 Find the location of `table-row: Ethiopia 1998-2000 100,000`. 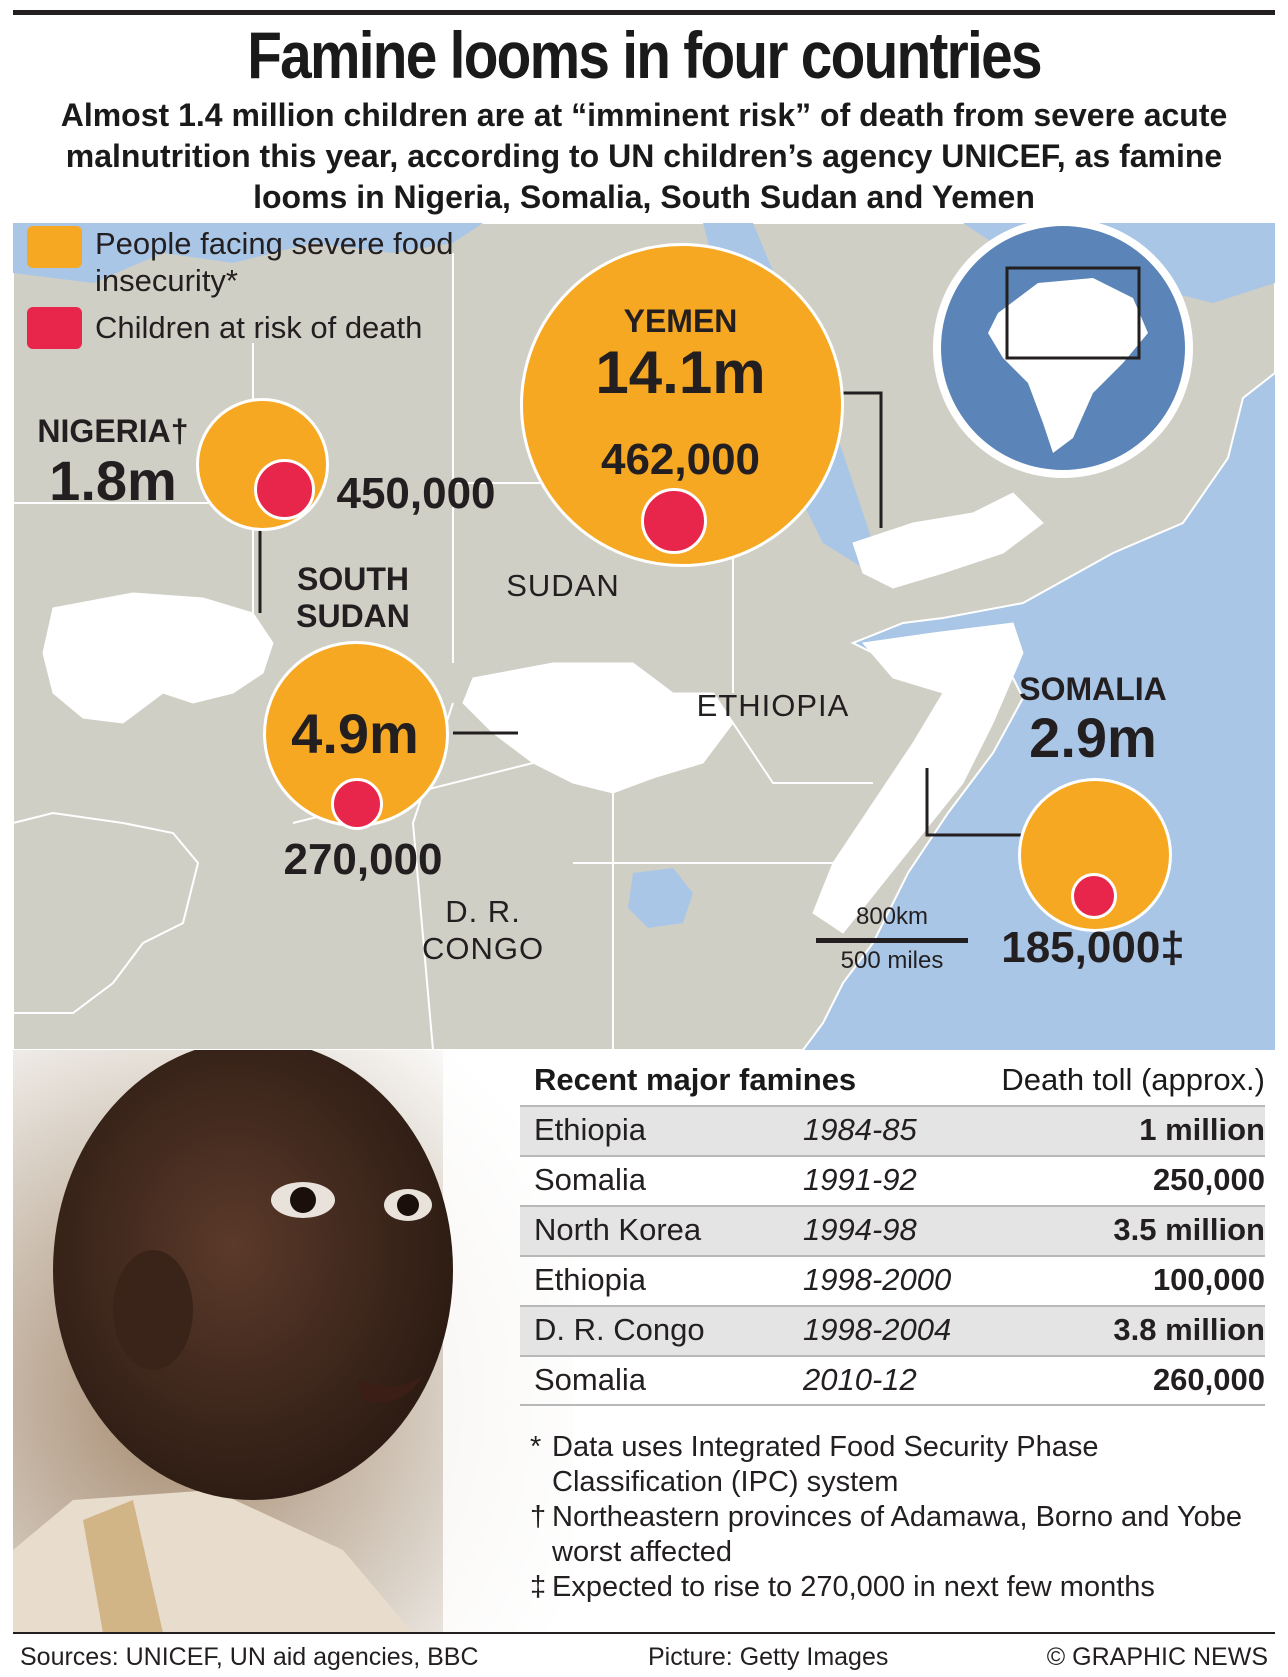

table-row: Ethiopia 1998-2000 100,000 is located at coordinates (892, 1280).